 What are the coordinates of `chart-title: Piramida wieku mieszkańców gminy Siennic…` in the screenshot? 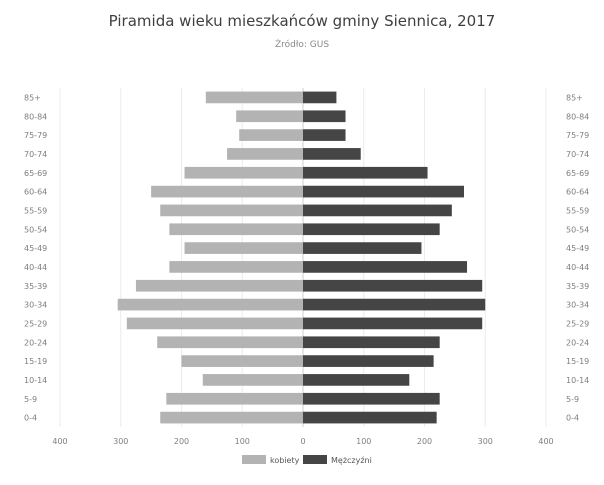 It's located at (302, 21).